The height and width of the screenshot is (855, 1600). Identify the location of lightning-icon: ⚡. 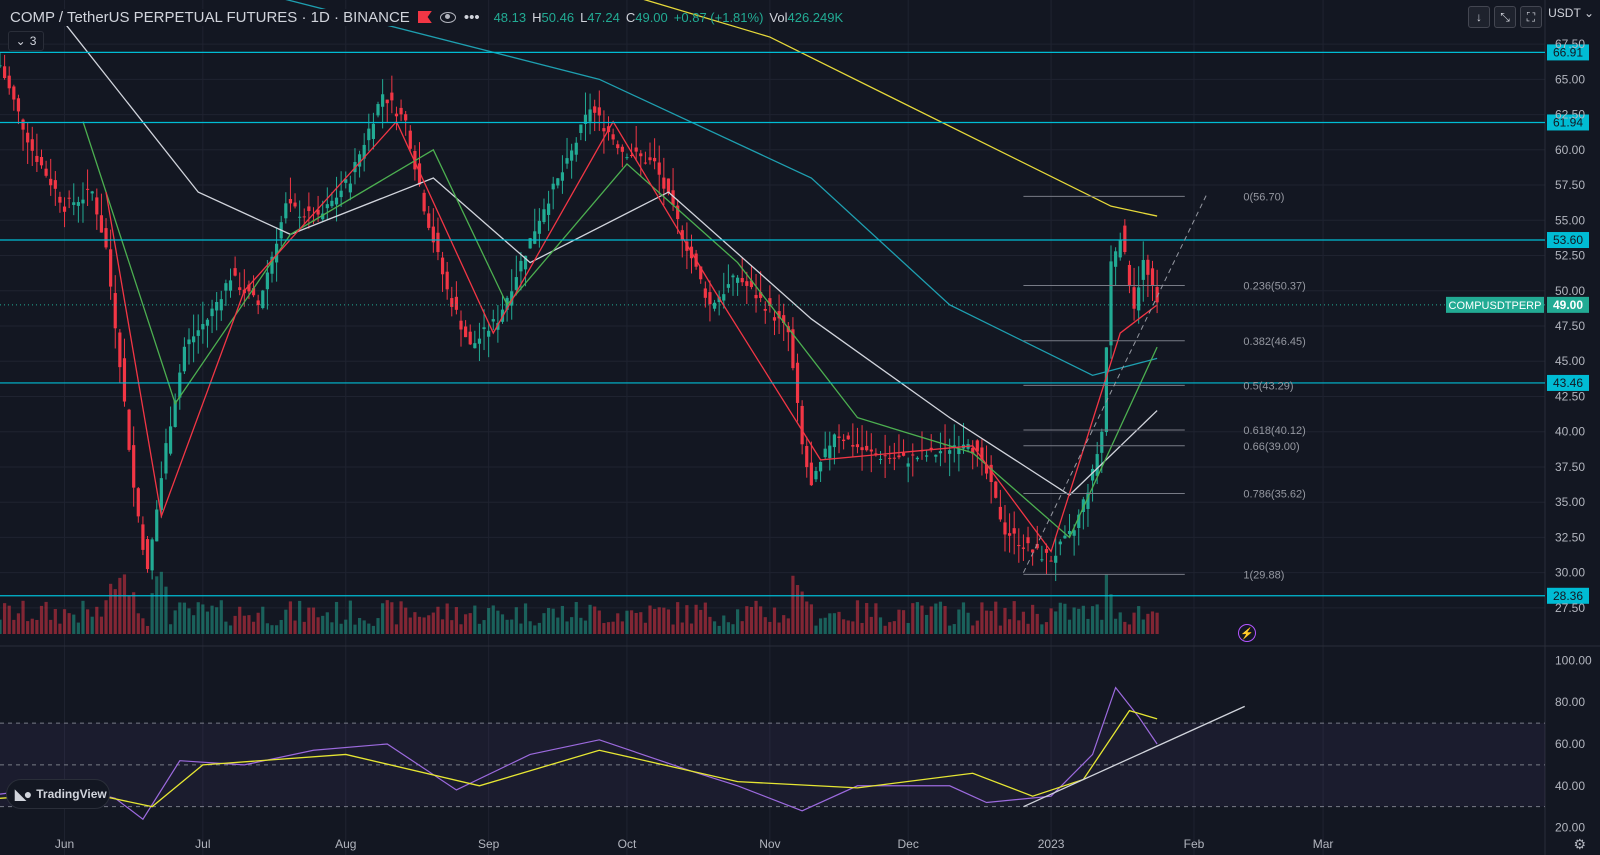
(1247, 633).